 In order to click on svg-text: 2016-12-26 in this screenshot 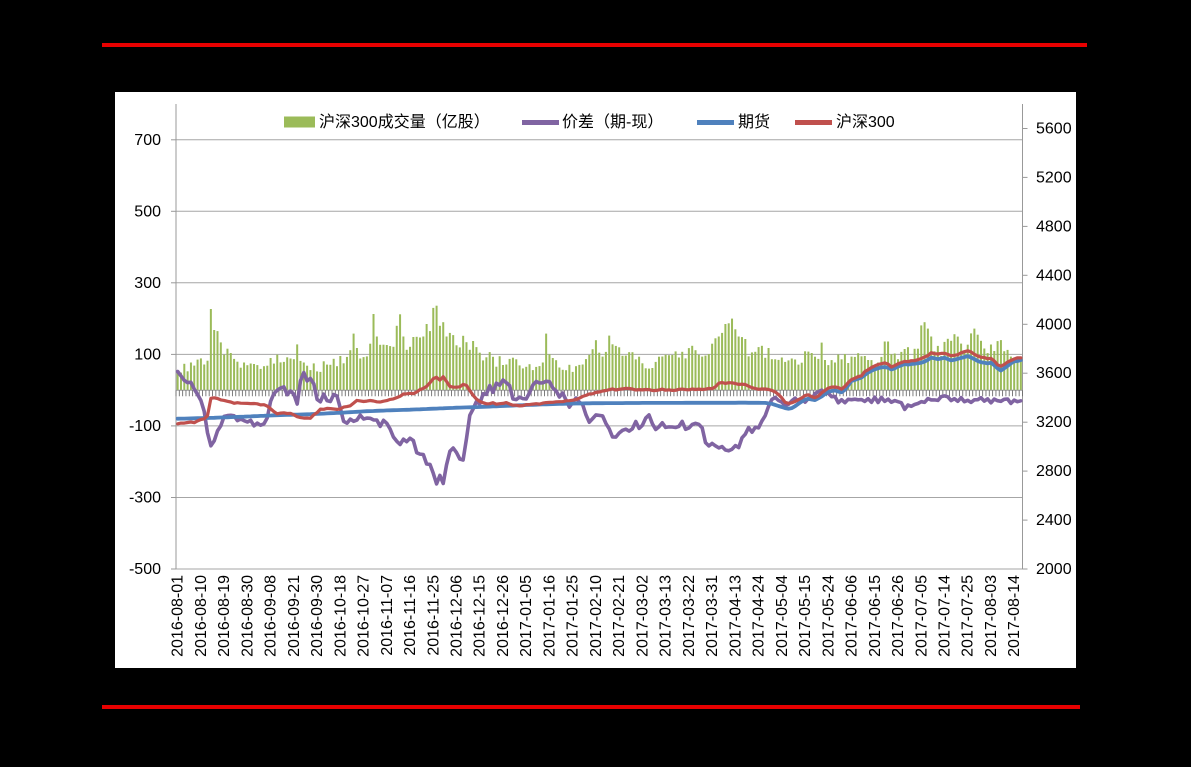, I will do `click(503, 616)`.